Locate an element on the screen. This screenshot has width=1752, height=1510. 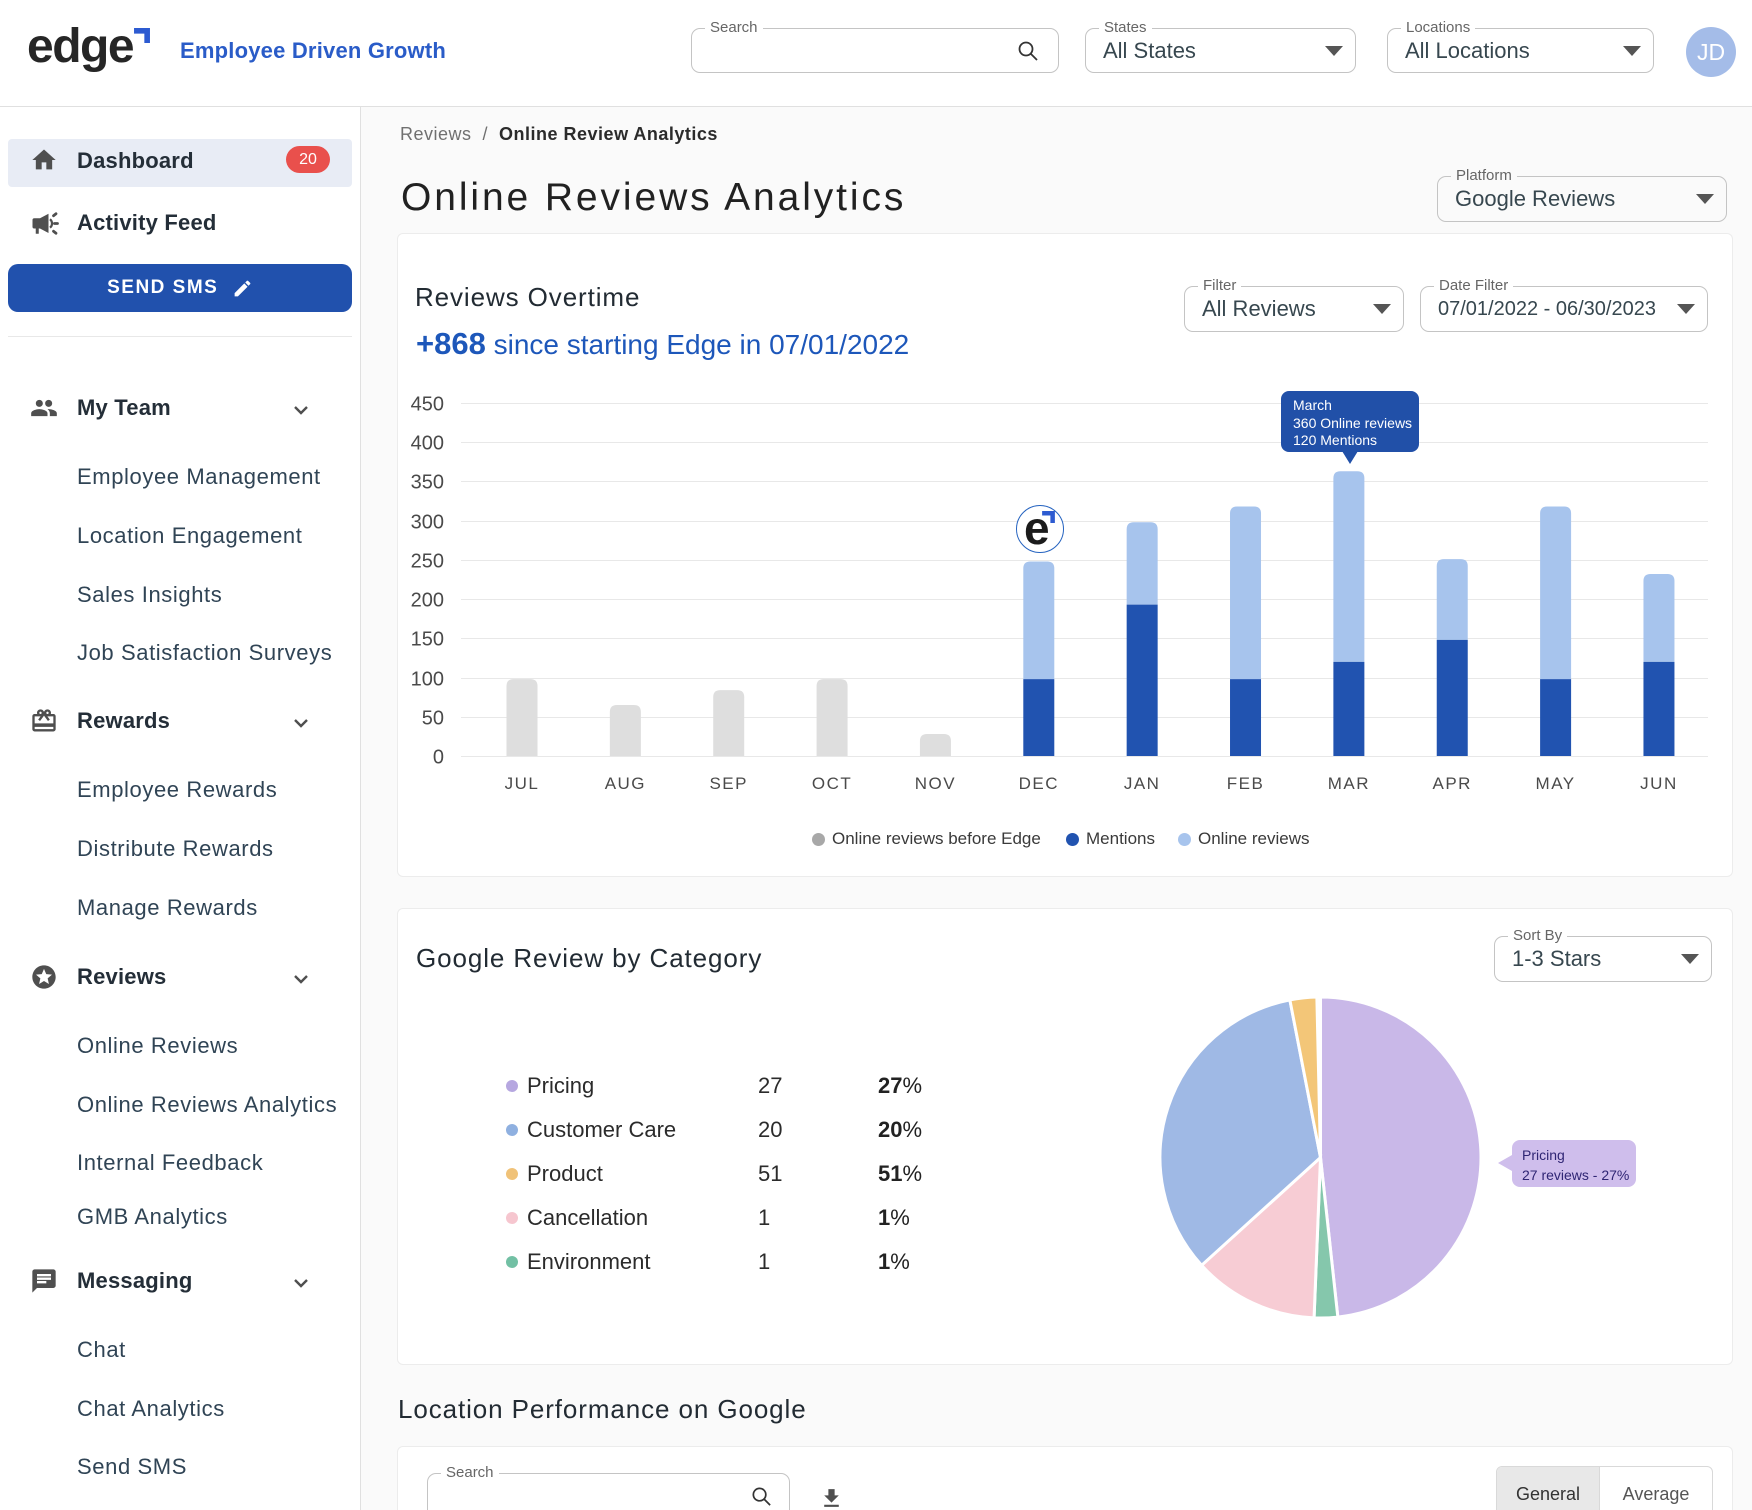
svg-text: 400 is located at coordinates (427, 444).